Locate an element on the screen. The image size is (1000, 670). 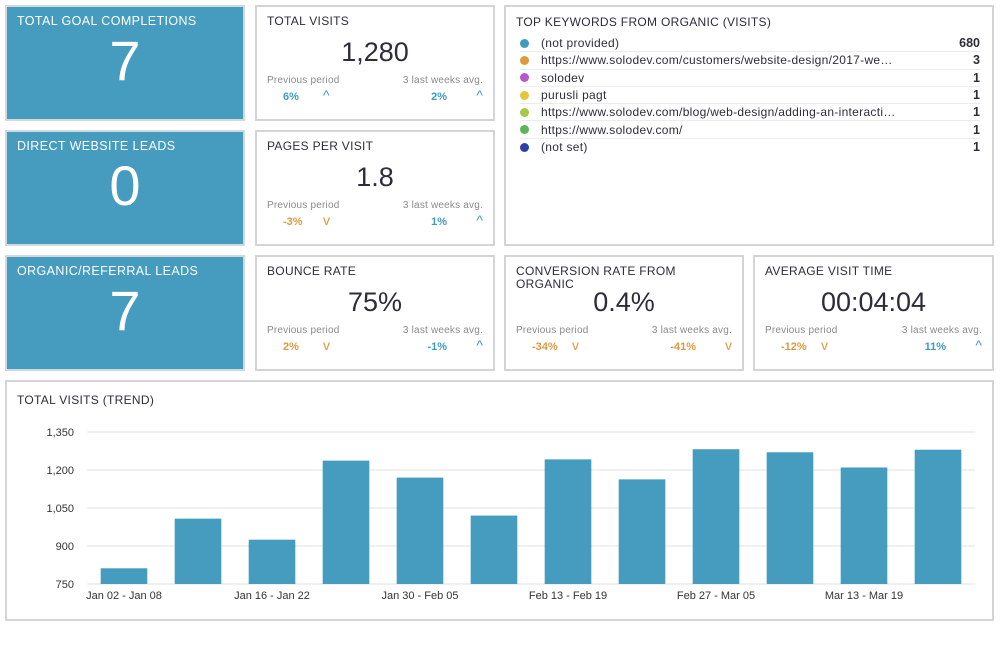
kpi-value: 00:04:04 is located at coordinates (873, 302).